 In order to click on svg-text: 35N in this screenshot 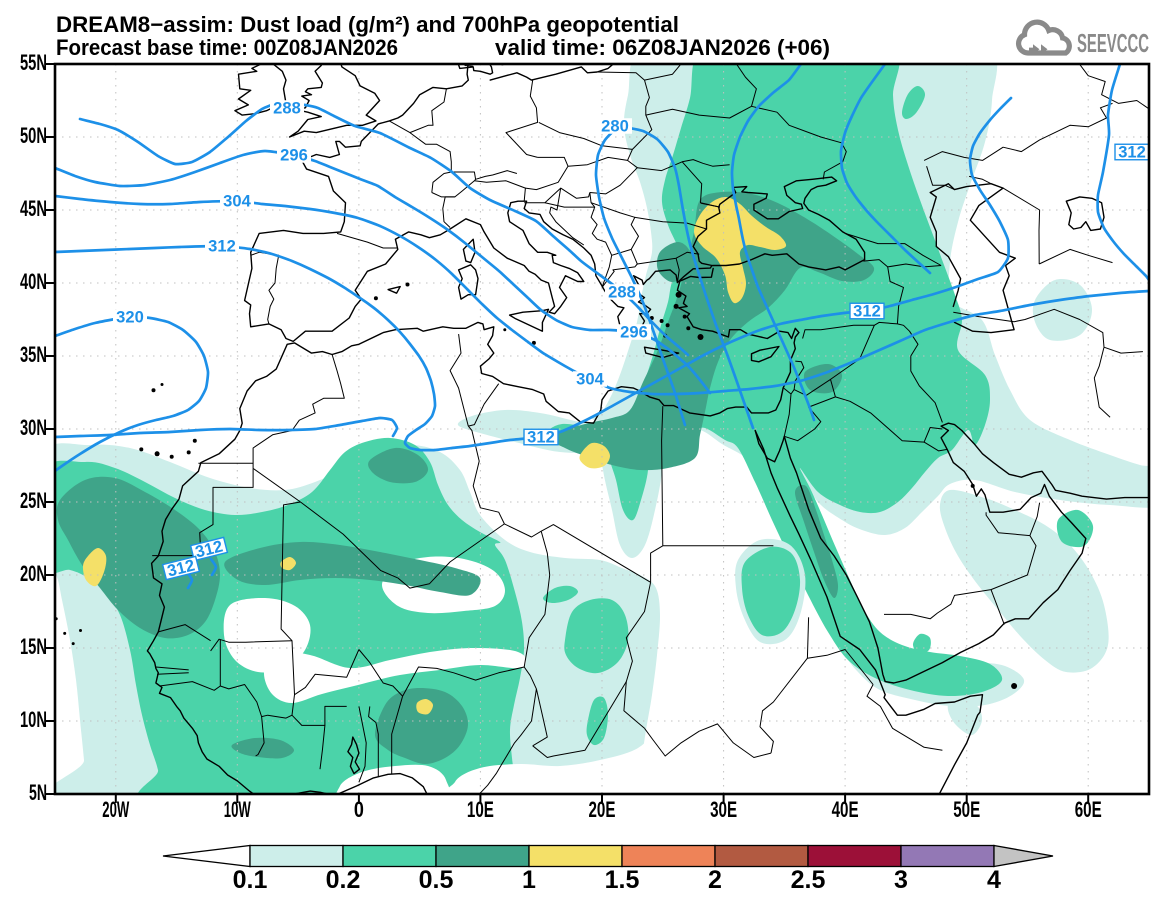, I will do `click(33, 354)`.